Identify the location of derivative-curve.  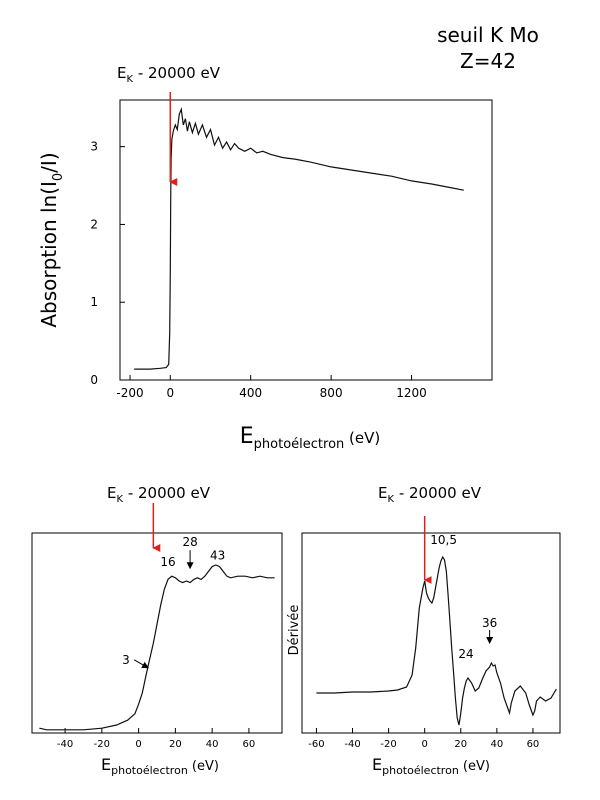
(436, 640).